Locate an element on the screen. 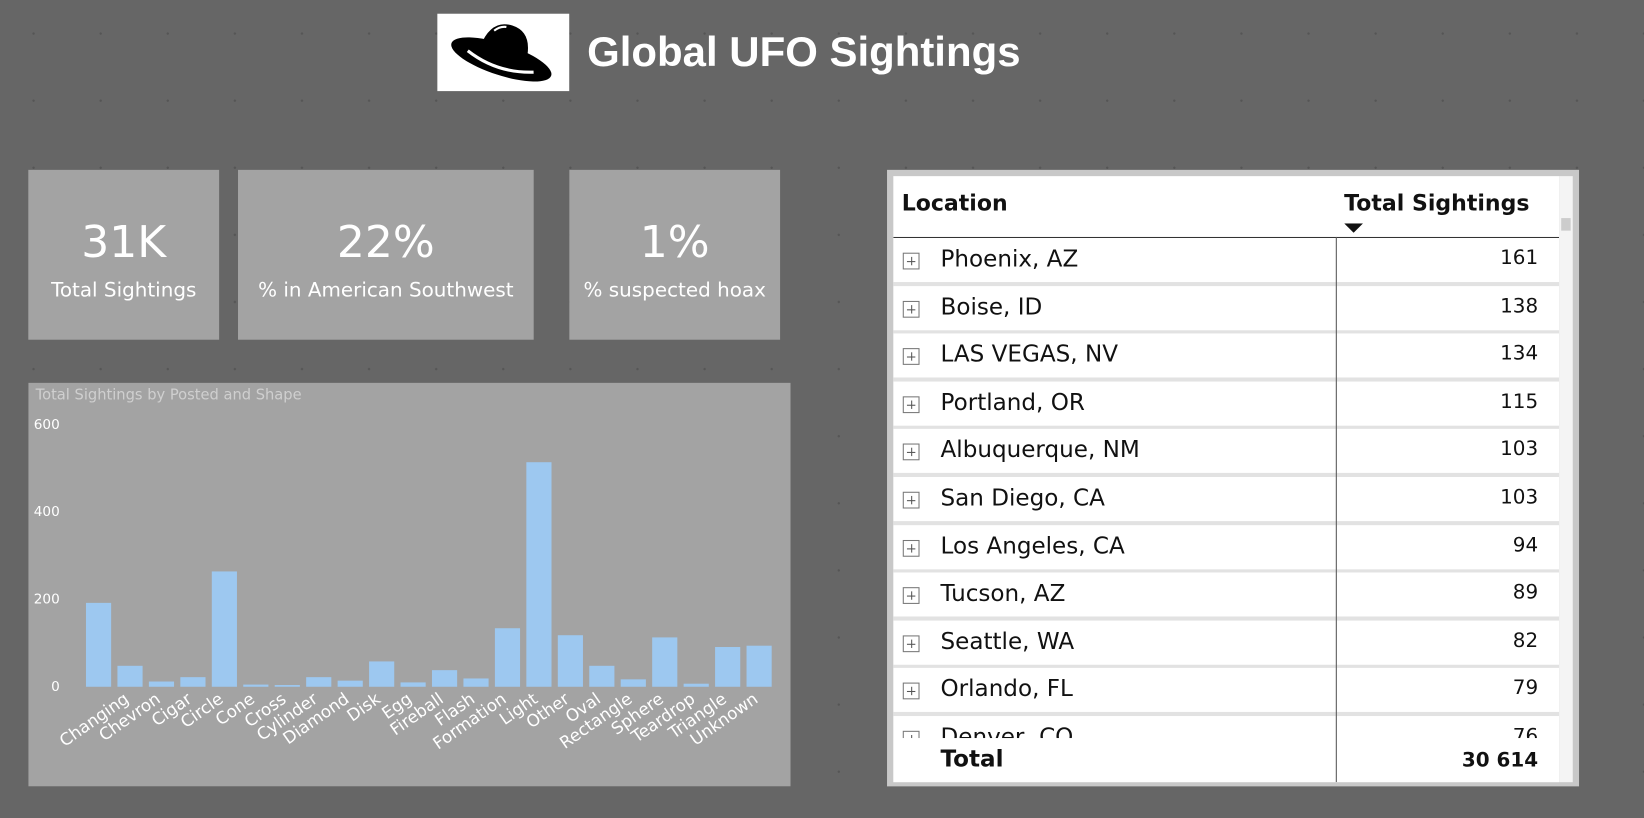  location: Los Angeles, CA is located at coordinates (1032, 546).